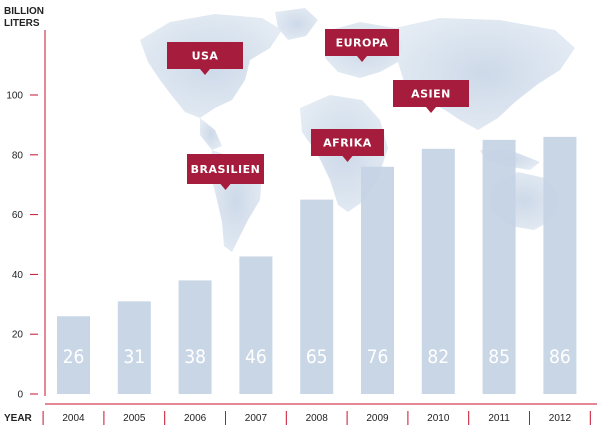 This screenshot has width=597, height=436. What do you see at coordinates (18, 215) in the screenshot?
I see `y-tick-label: 60` at bounding box center [18, 215].